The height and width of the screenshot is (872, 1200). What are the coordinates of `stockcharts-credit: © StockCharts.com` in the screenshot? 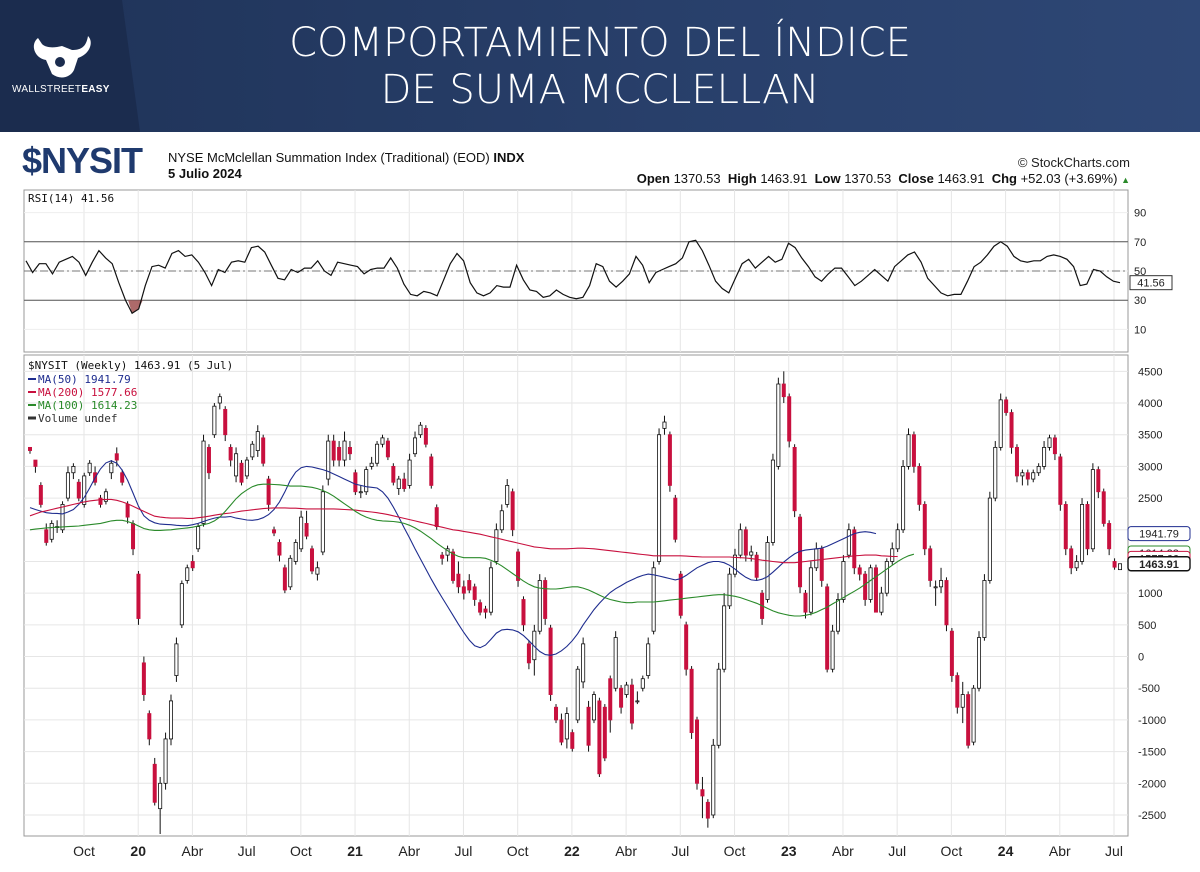 It's located at (1073, 162).